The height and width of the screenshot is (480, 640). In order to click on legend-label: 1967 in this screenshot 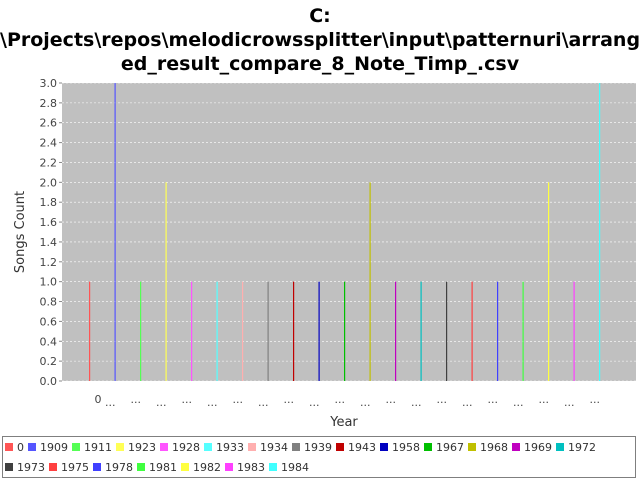, I will do `click(450, 447)`.